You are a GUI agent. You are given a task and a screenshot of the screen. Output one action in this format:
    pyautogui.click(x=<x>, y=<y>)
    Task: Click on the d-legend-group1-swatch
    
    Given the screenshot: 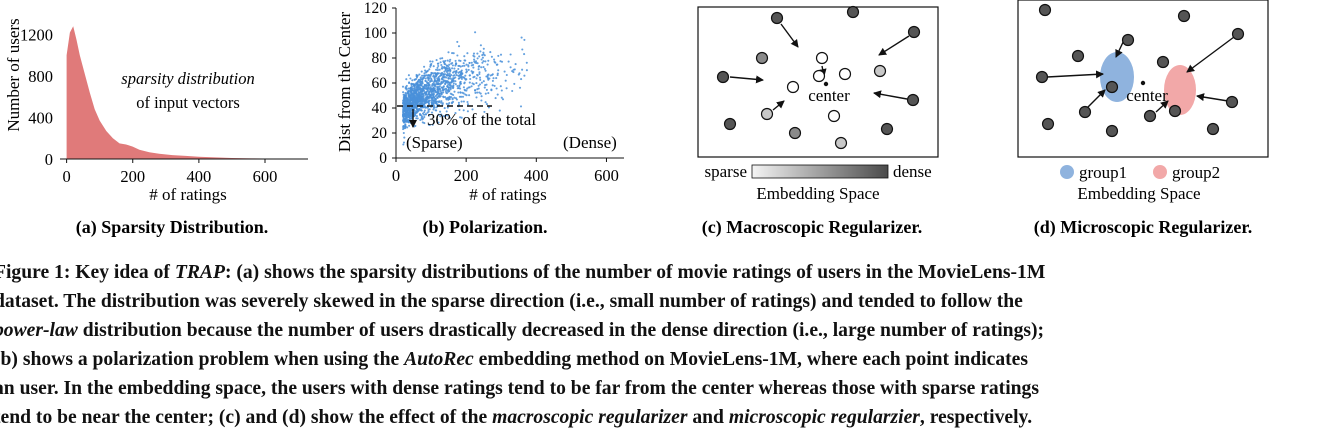 What is the action you would take?
    pyautogui.click(x=1067, y=172)
    